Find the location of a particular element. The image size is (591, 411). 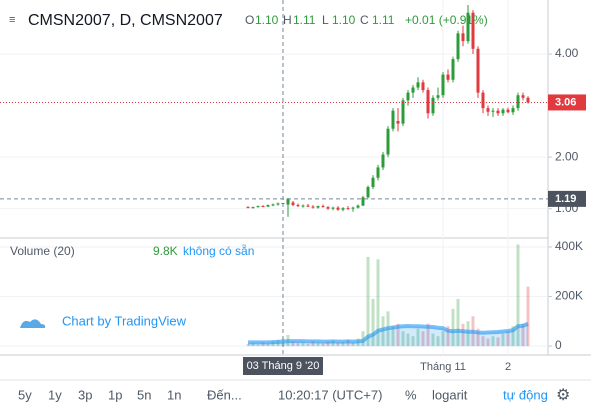

toolbar-button: 5y is located at coordinates (25, 394).